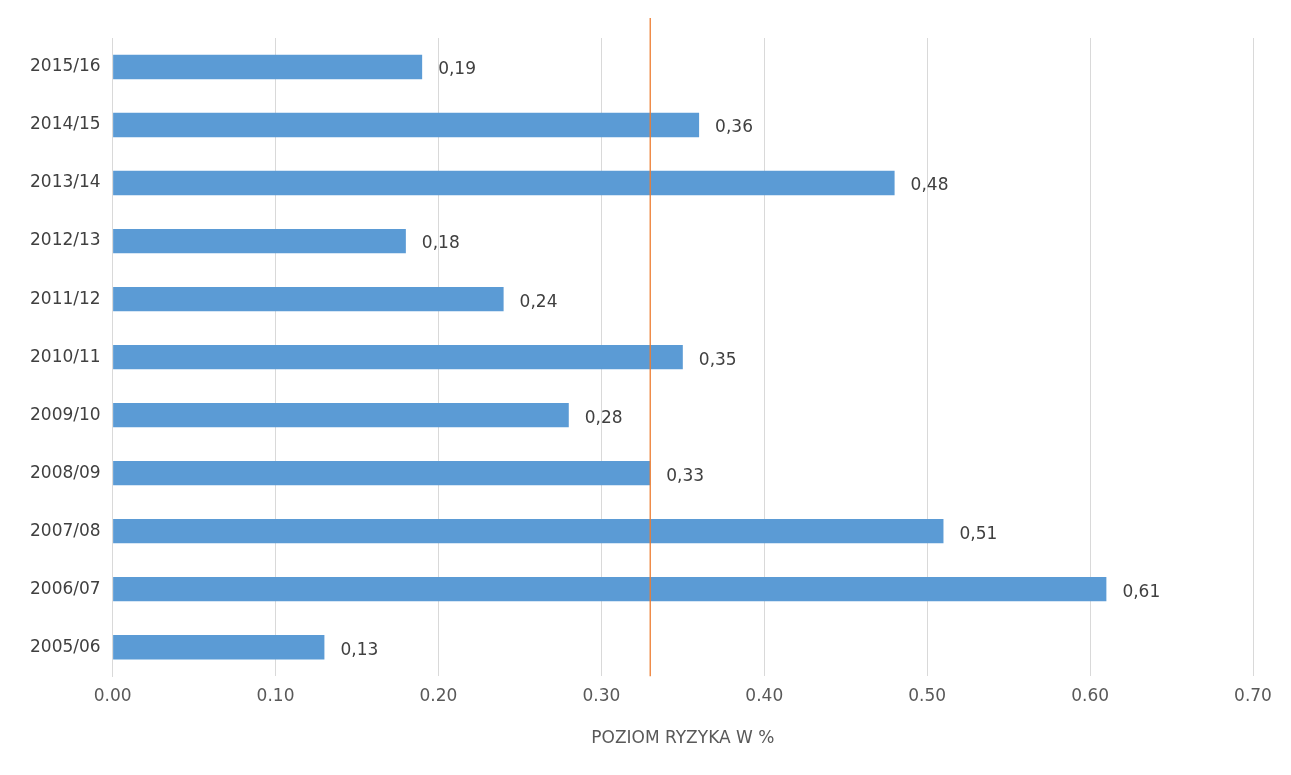 The height and width of the screenshot is (775, 1291). Describe the element at coordinates (65, 645) in the screenshot. I see `y-tick-label: 2005/06` at that location.